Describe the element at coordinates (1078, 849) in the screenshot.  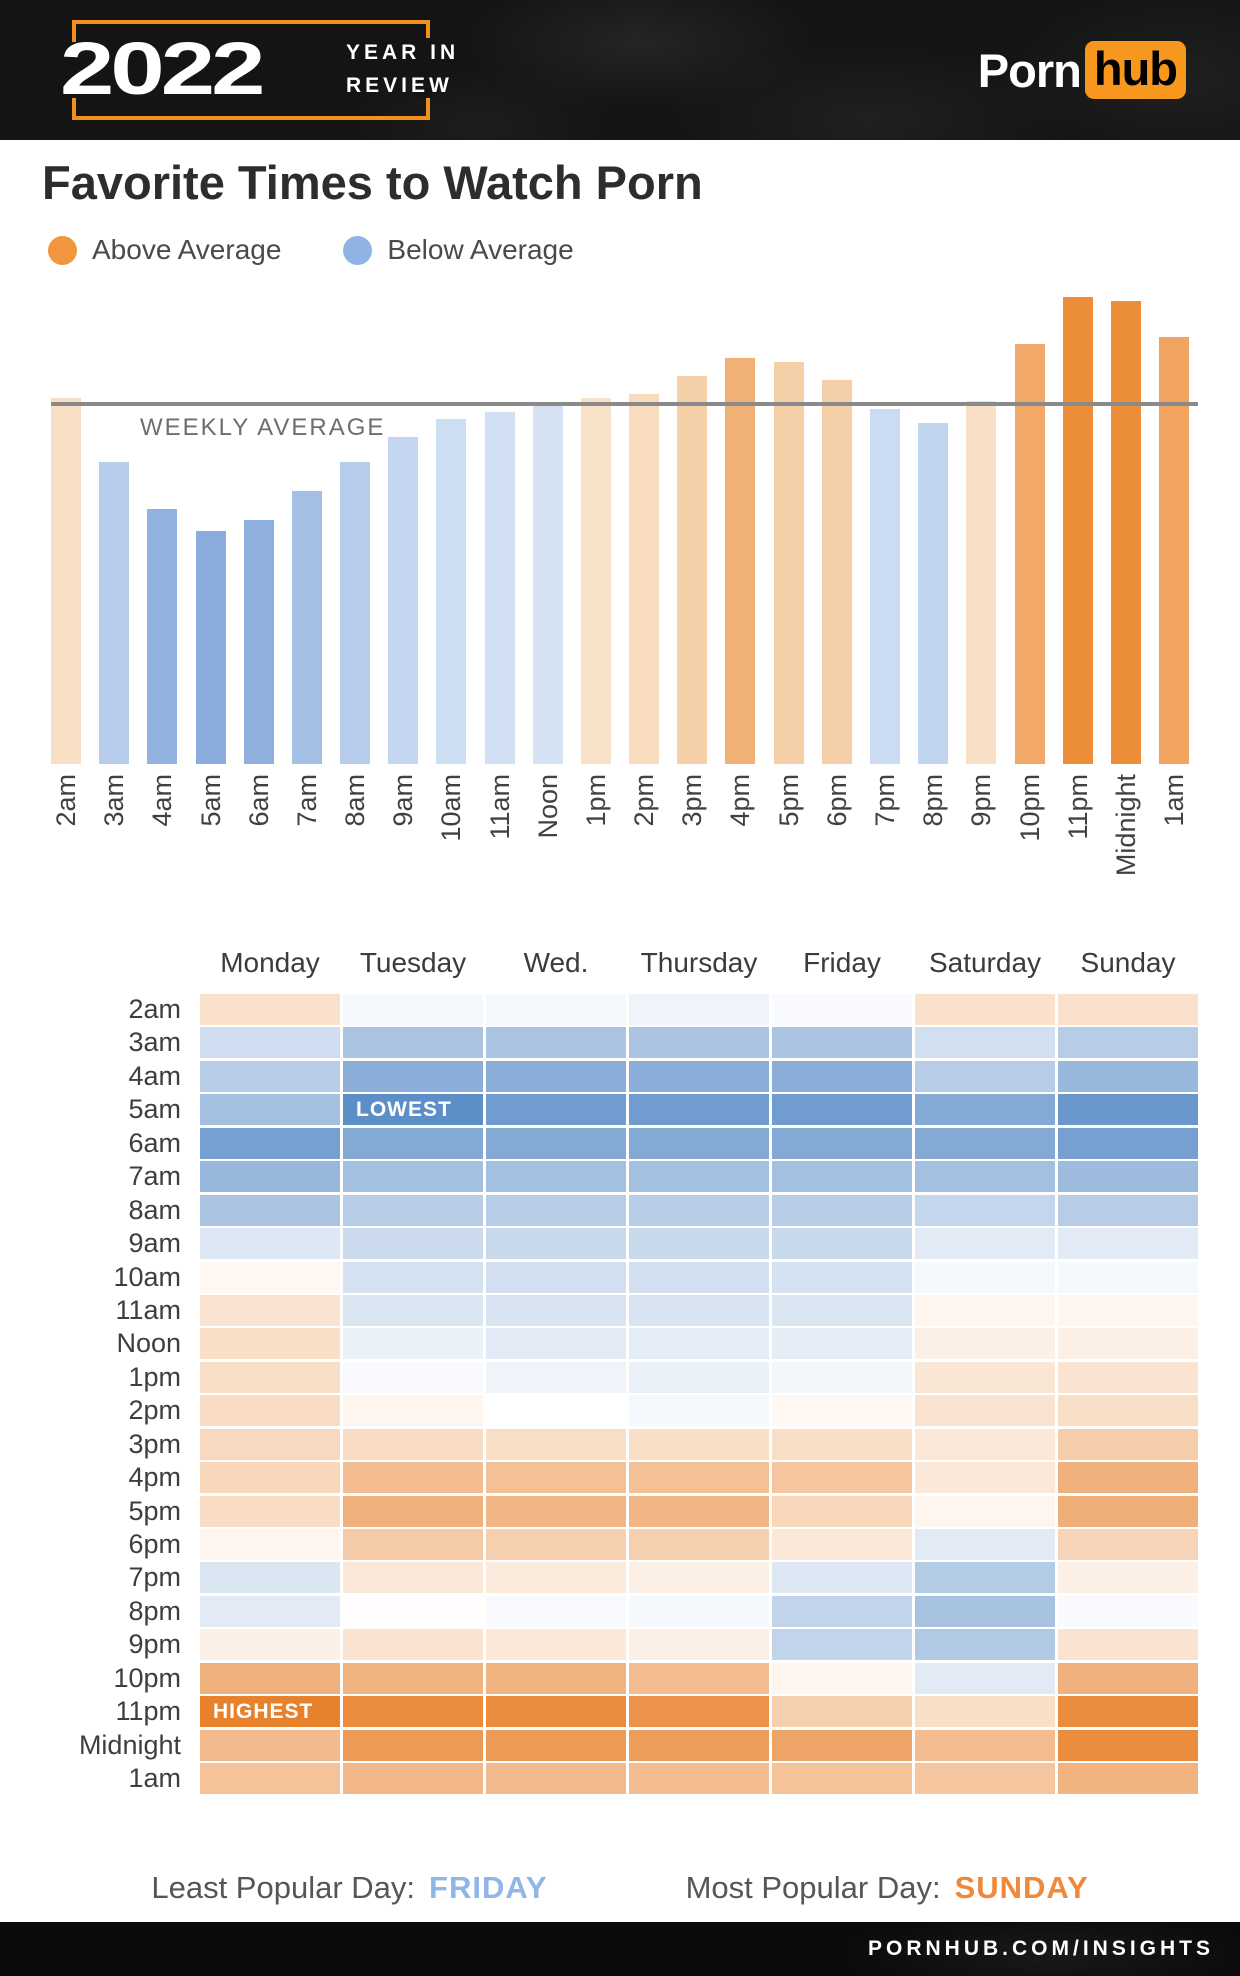
I see `hour-label-column-11pm: 11pm` at that location.